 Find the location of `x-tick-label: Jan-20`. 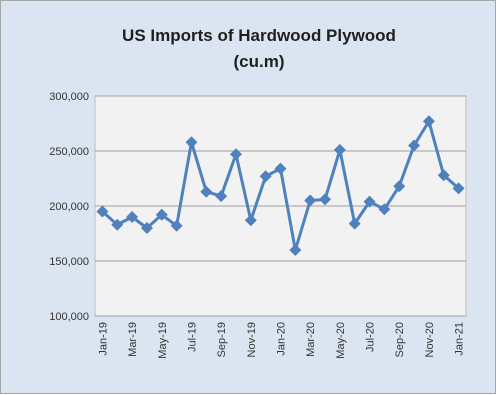

x-tick-label: Jan-20 is located at coordinates (282, 339).